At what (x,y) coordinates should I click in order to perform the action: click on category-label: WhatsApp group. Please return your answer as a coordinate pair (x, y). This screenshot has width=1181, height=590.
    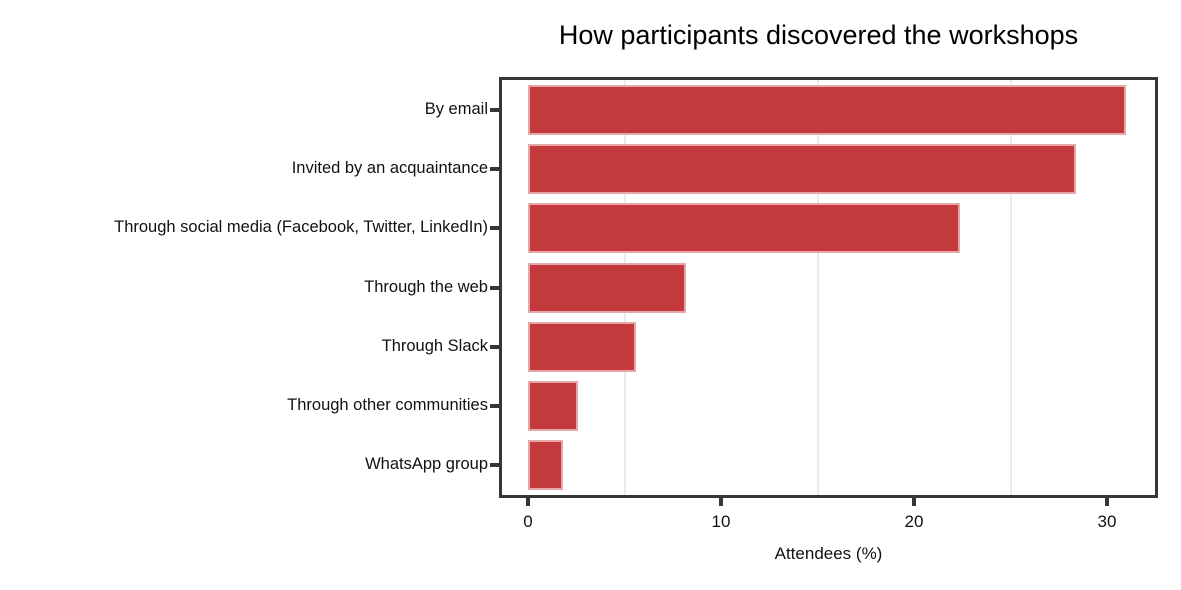
    Looking at the image, I should click on (426, 464).